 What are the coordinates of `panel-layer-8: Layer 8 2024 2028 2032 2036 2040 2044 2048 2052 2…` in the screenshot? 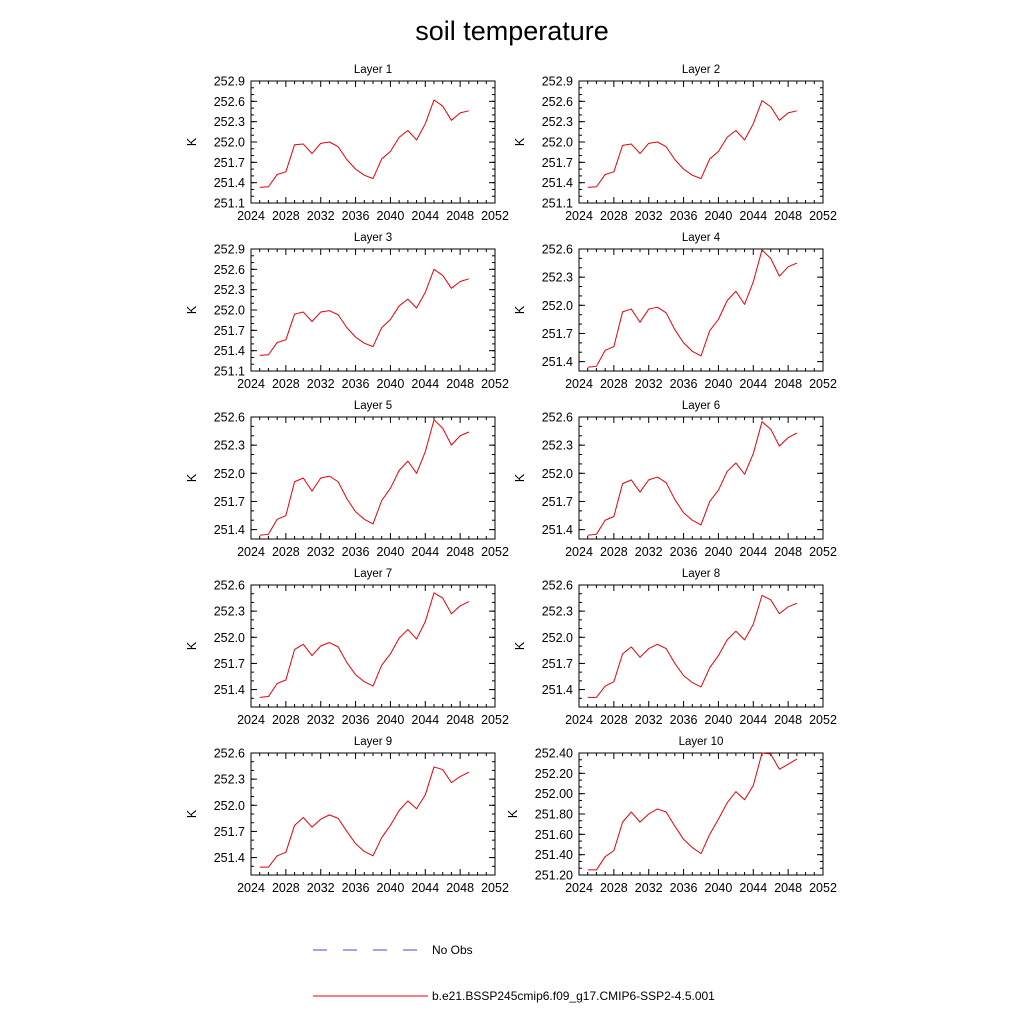 It's located at (675, 647).